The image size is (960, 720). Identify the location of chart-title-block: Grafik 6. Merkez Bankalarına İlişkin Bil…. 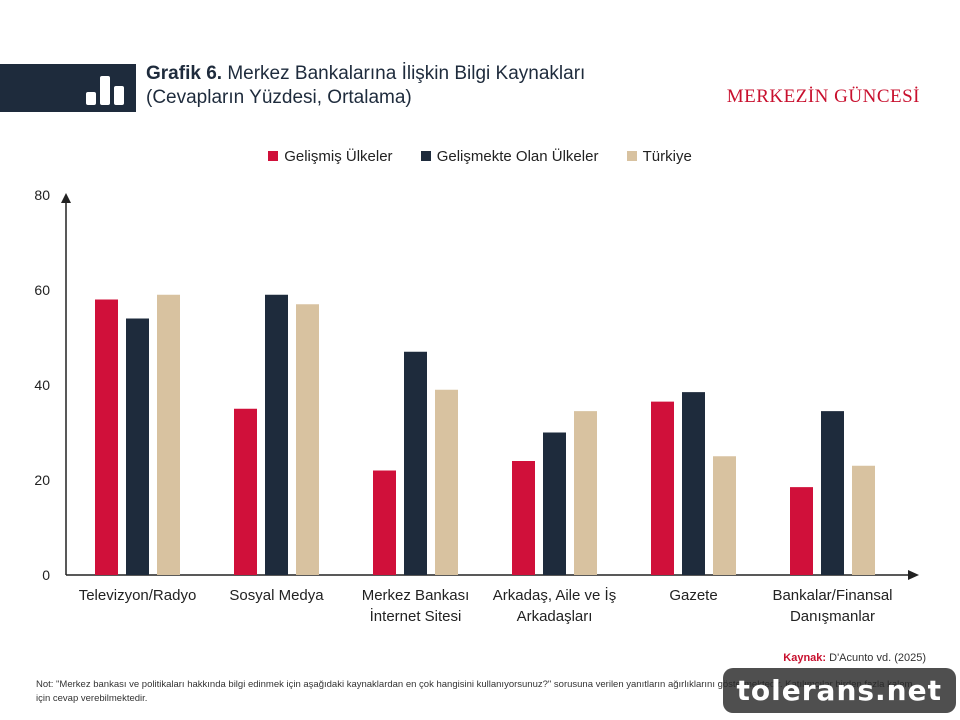
(426, 86).